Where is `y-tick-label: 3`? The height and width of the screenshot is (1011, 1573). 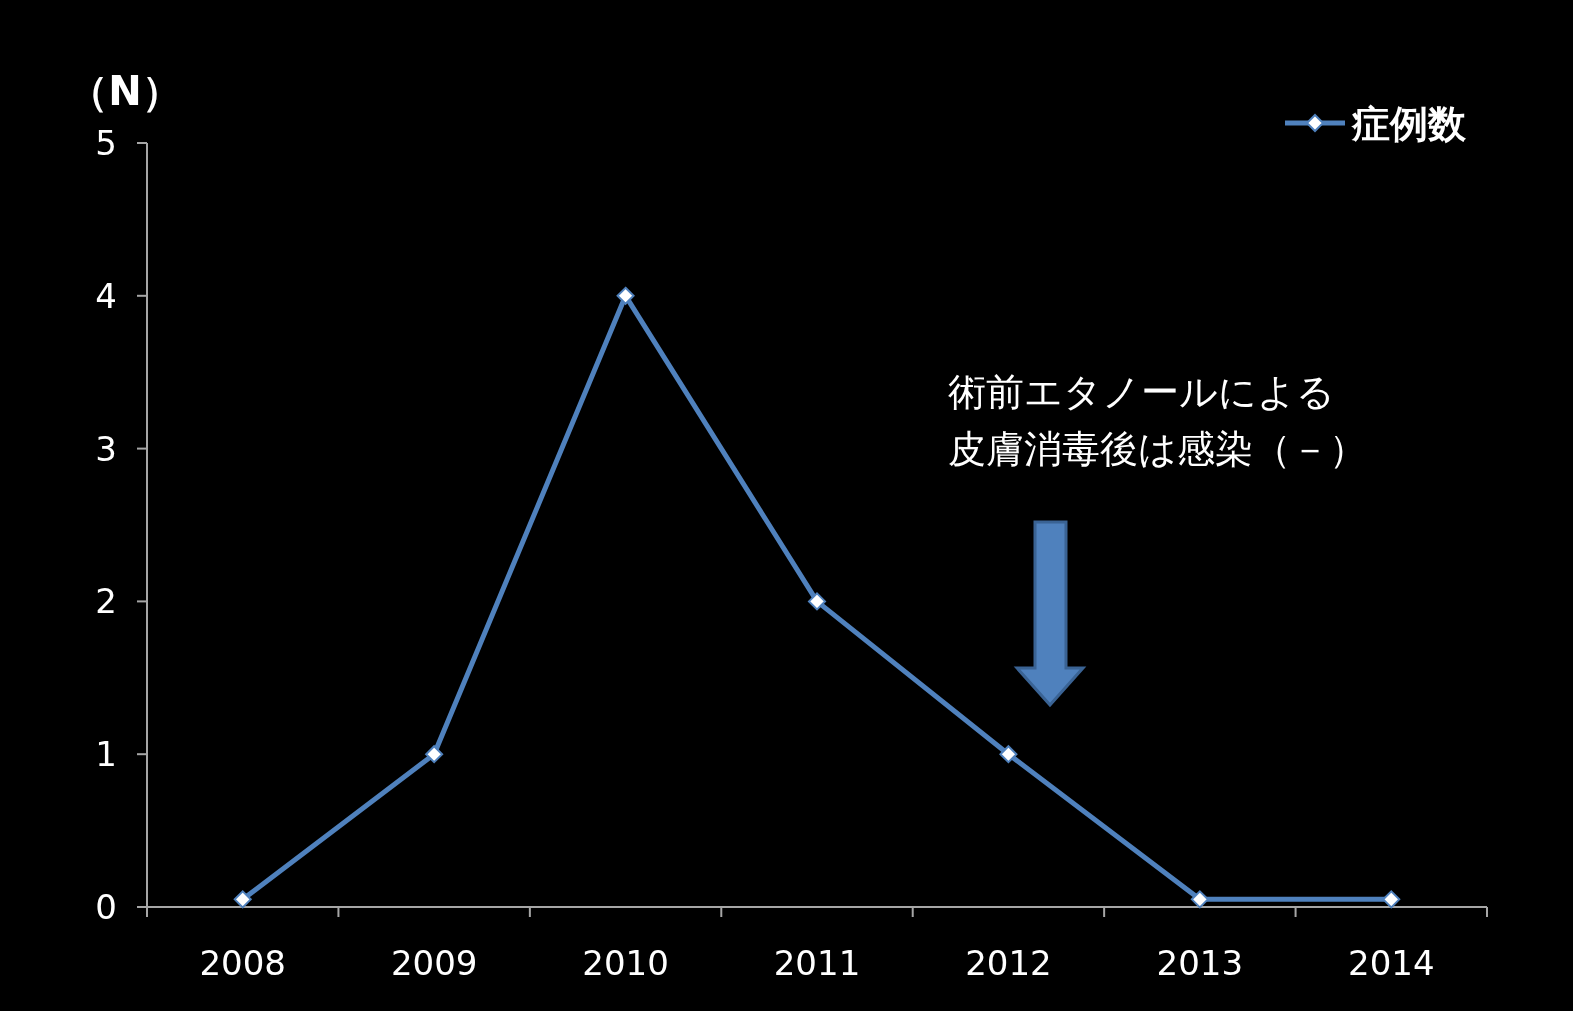 y-tick-label: 3 is located at coordinates (106, 448).